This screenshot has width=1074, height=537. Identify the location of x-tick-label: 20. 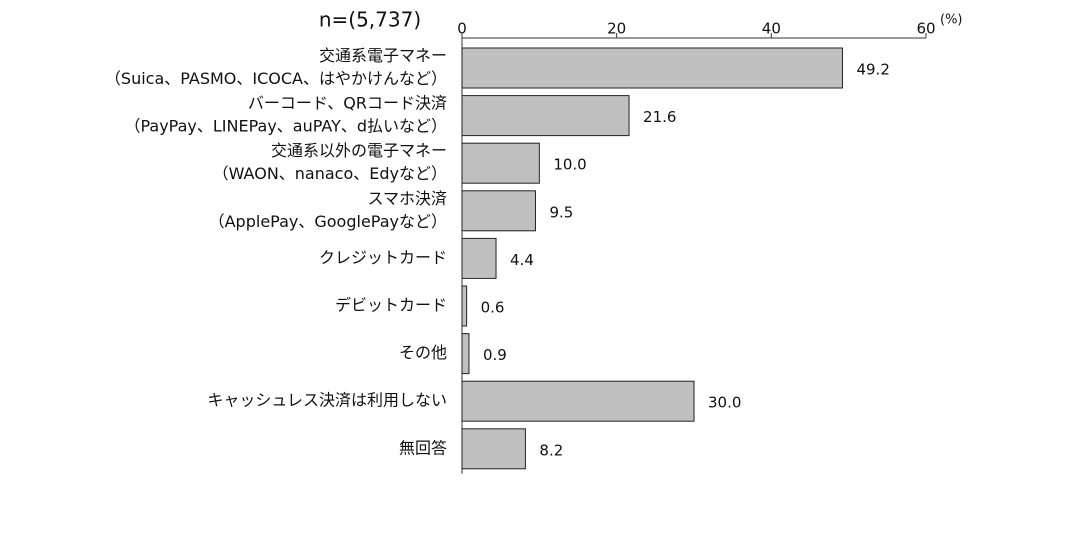
(616, 29).